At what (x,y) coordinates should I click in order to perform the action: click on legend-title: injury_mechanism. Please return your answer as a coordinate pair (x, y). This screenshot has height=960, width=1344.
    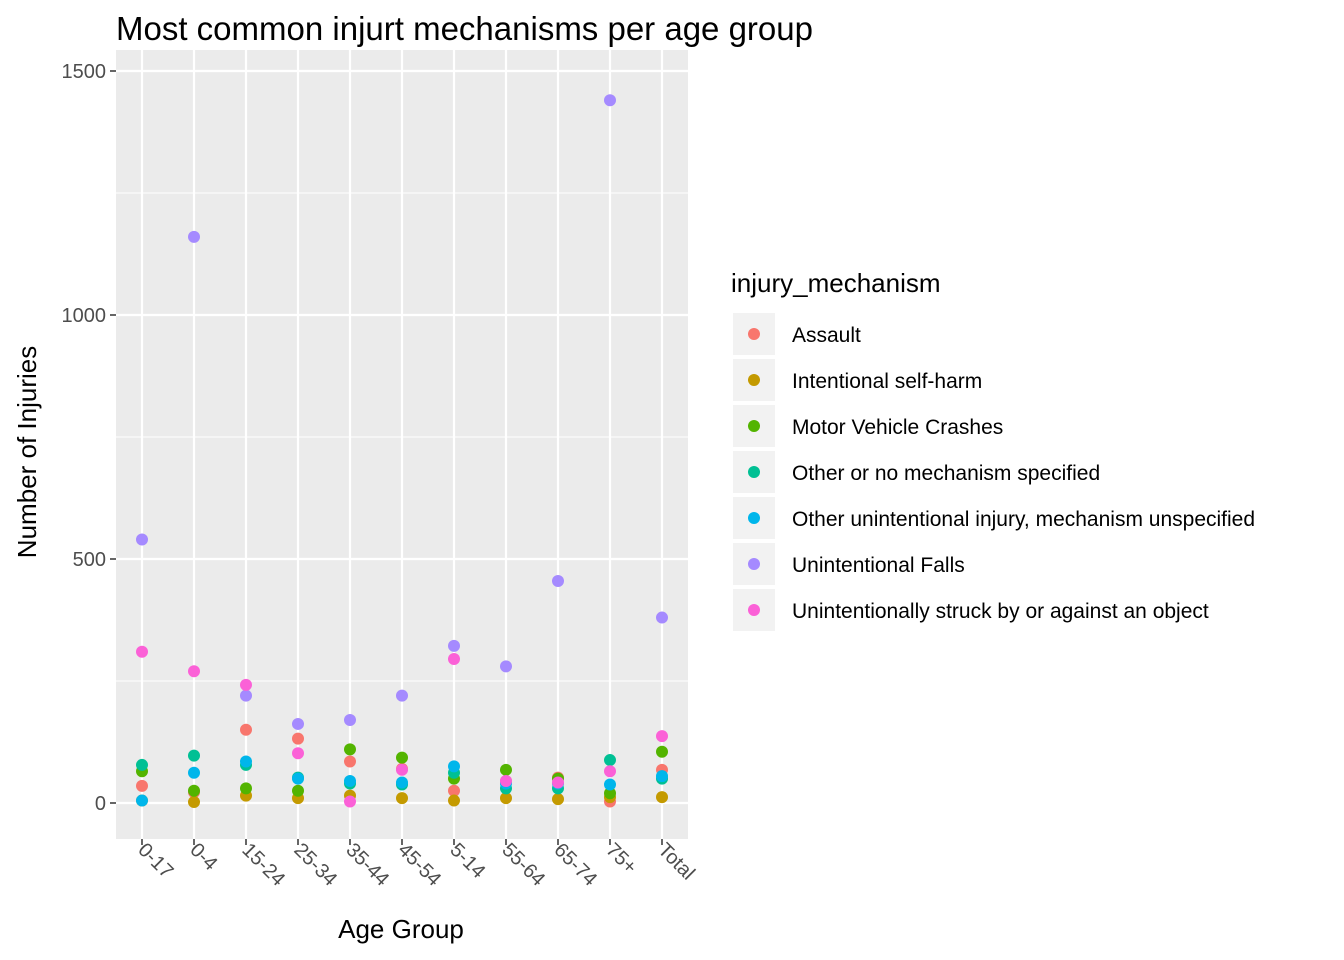
    Looking at the image, I should click on (836, 283).